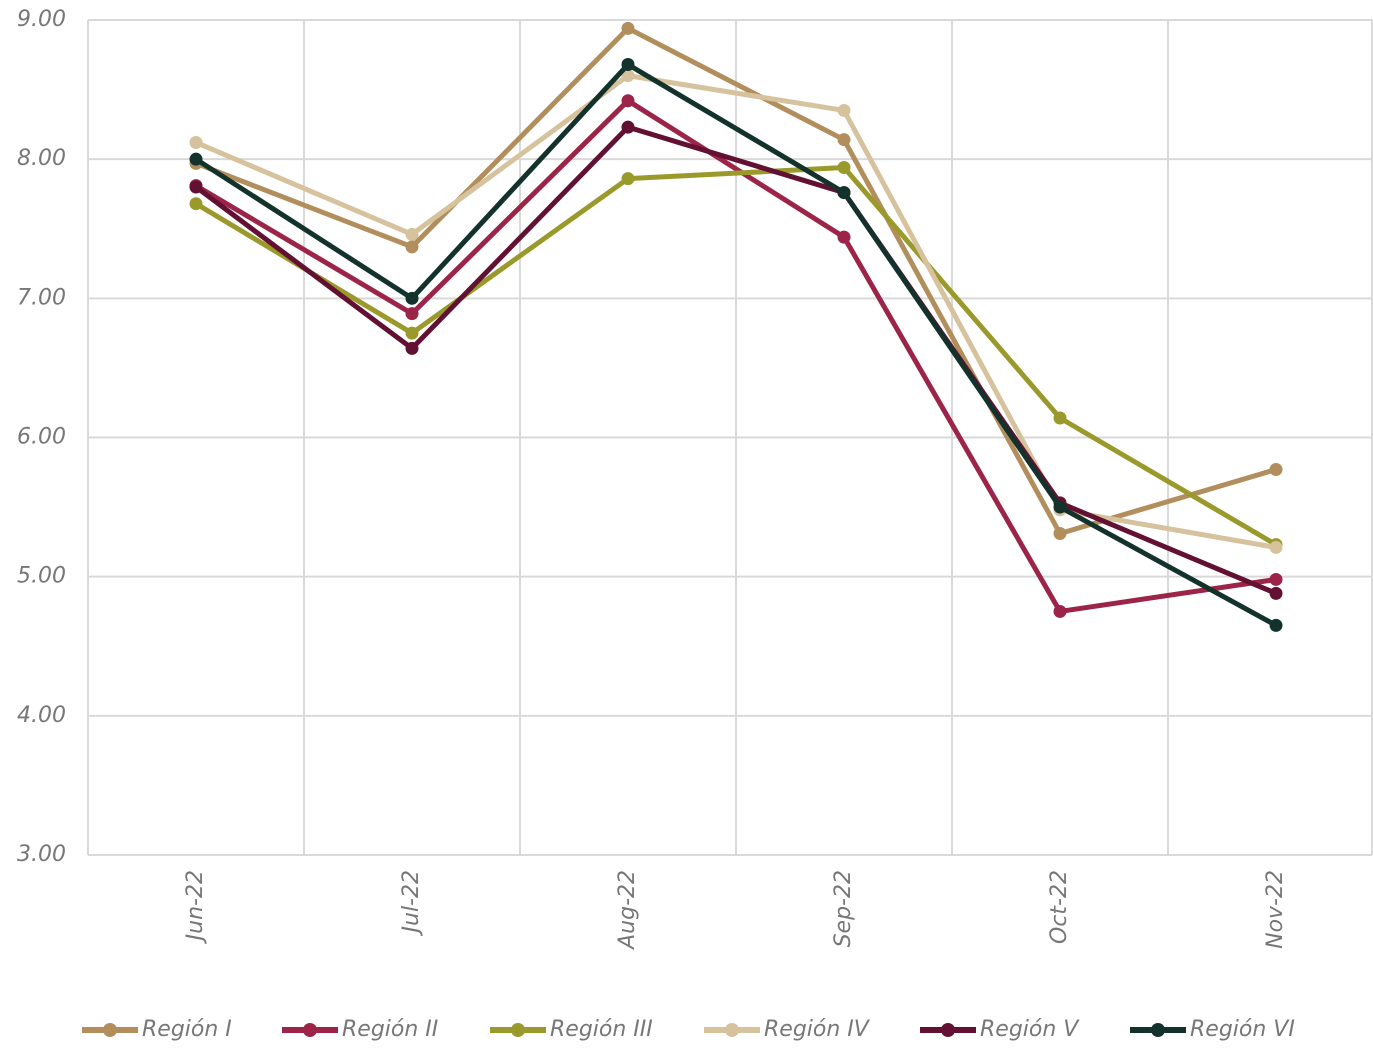  I want to click on y-tick-label: 8.00, so click(41, 158).